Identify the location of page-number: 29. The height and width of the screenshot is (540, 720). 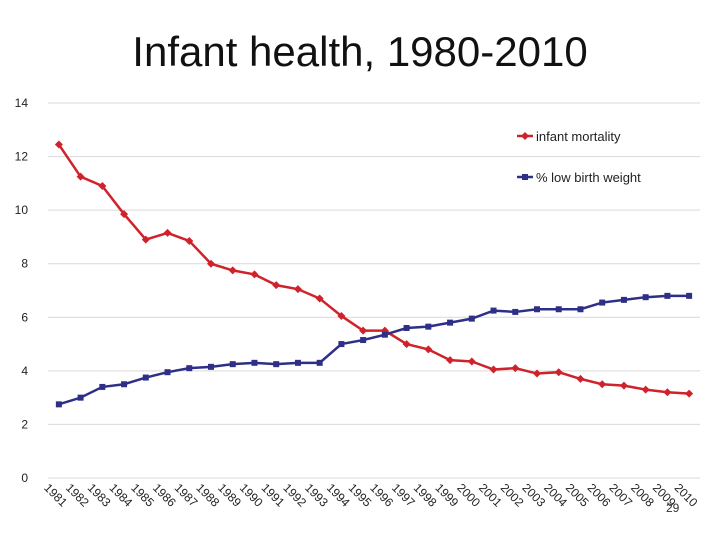
(673, 508).